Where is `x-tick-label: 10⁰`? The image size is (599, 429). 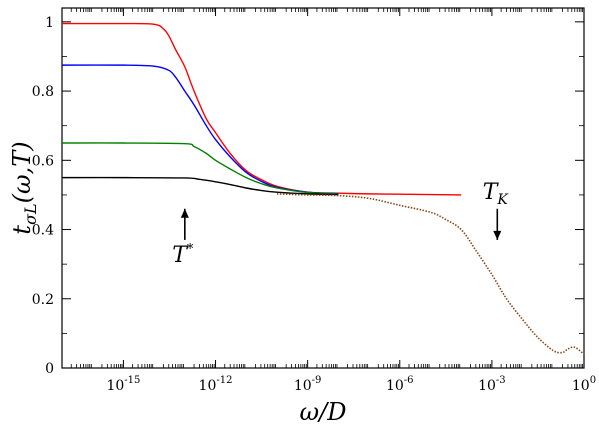
x-tick-label: 10⁰ is located at coordinates (584, 384).